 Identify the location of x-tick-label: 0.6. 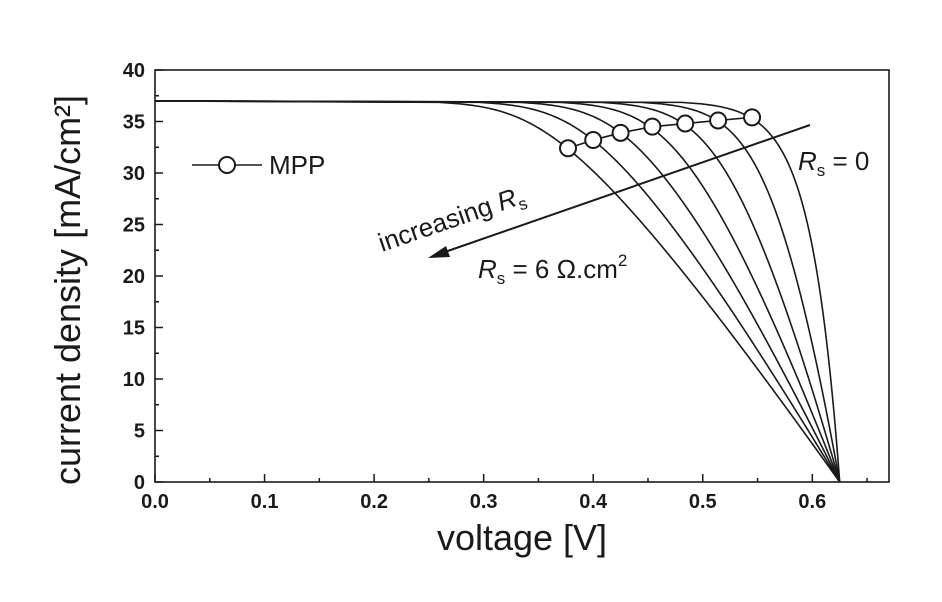
(812, 502).